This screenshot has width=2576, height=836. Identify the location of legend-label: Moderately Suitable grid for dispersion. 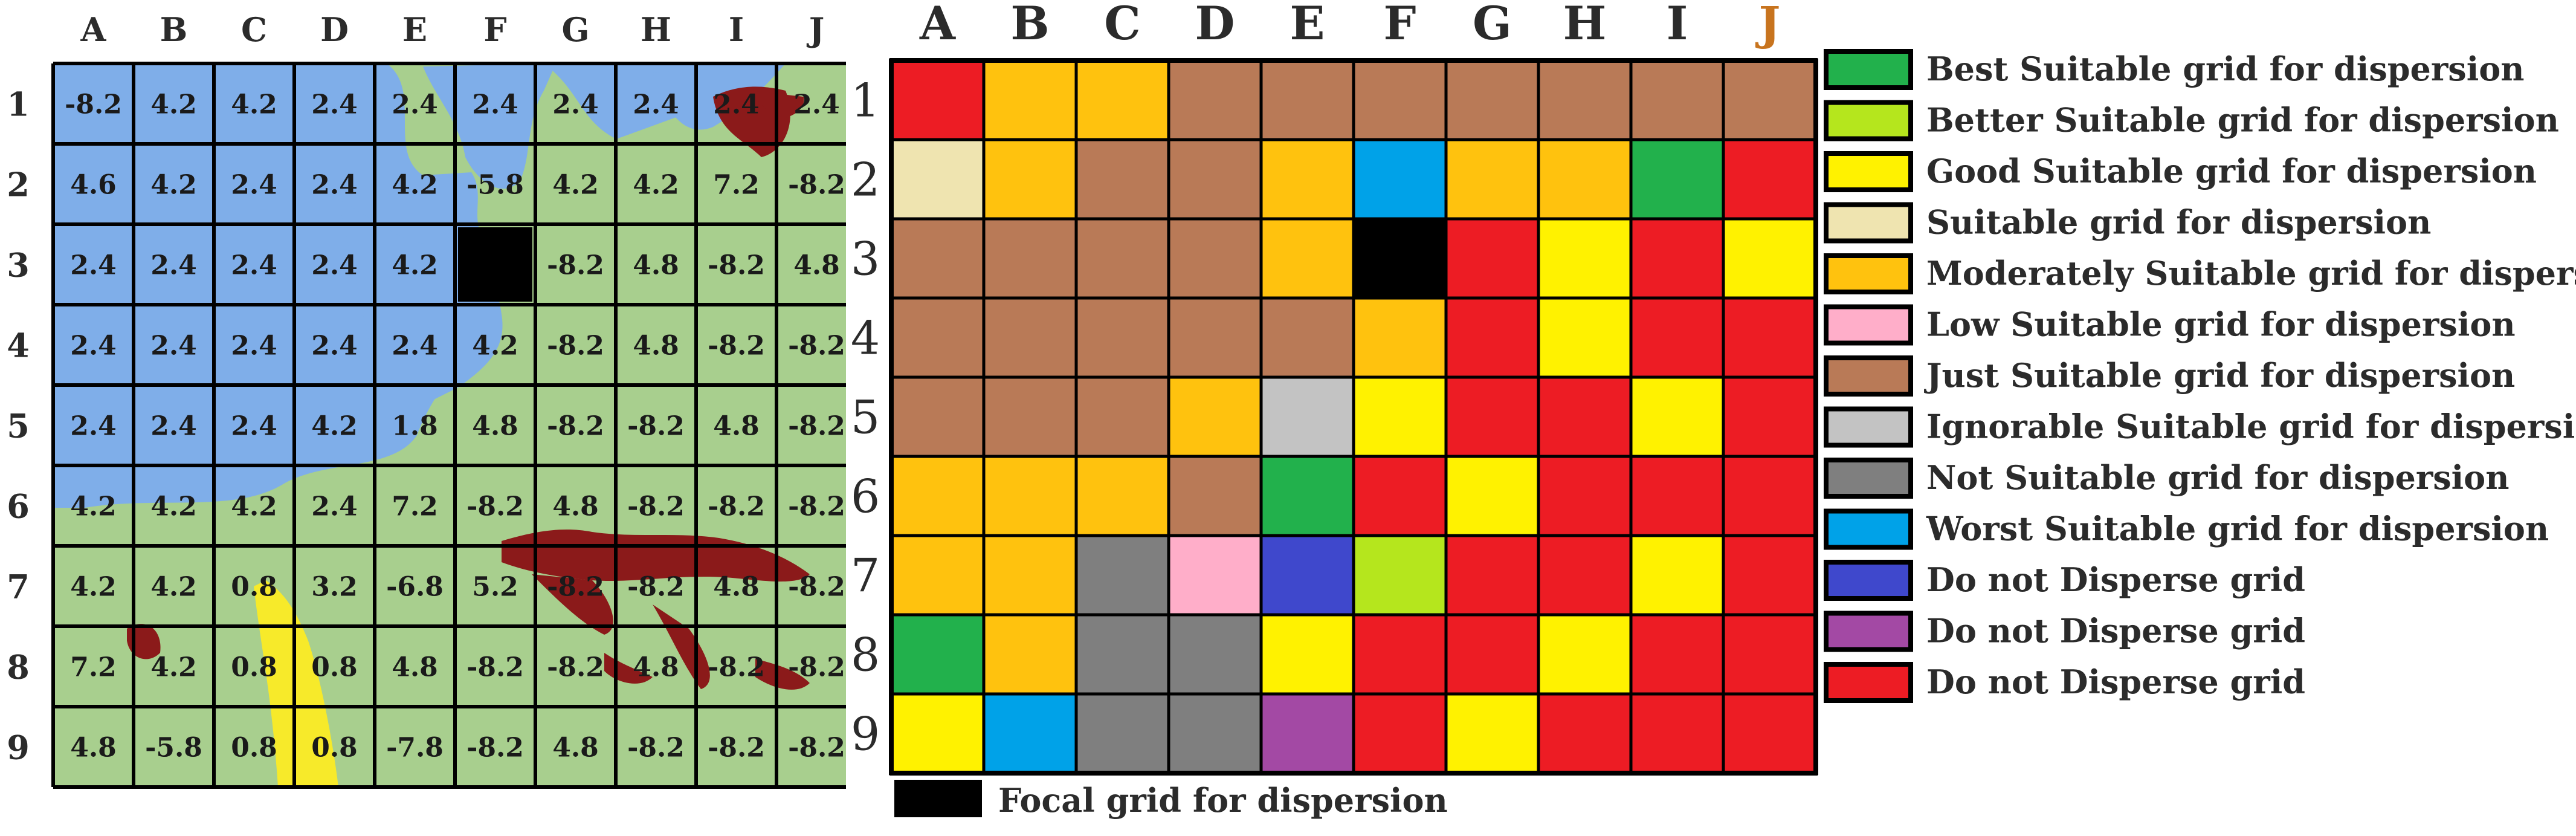
(2251, 273).